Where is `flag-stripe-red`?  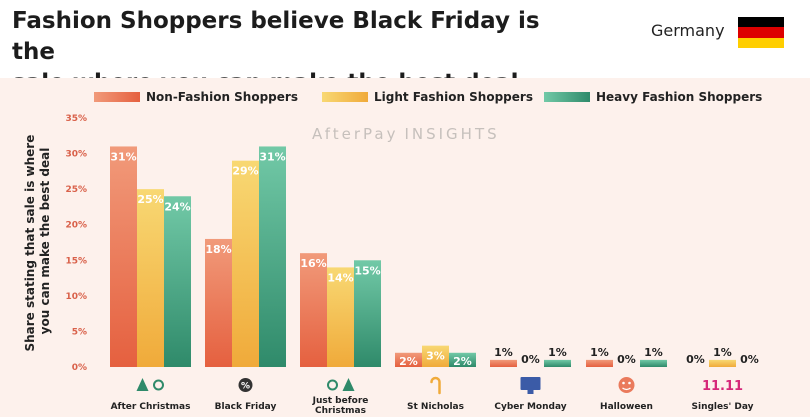
flag-stripe-red is located at coordinates (761, 32).